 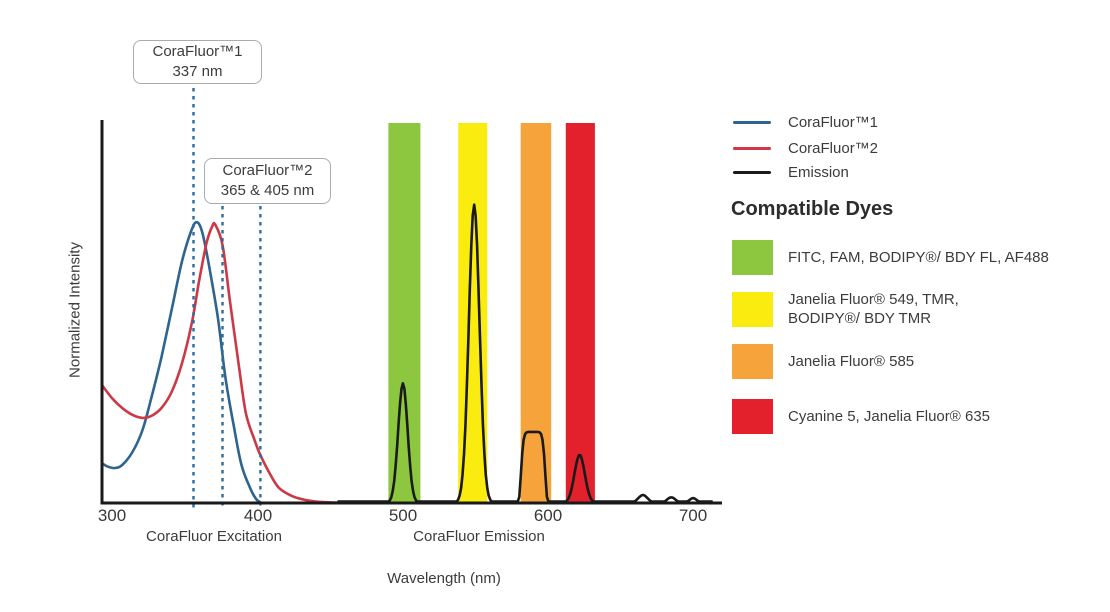 I want to click on dye-swatch-yellow, so click(x=752, y=309).